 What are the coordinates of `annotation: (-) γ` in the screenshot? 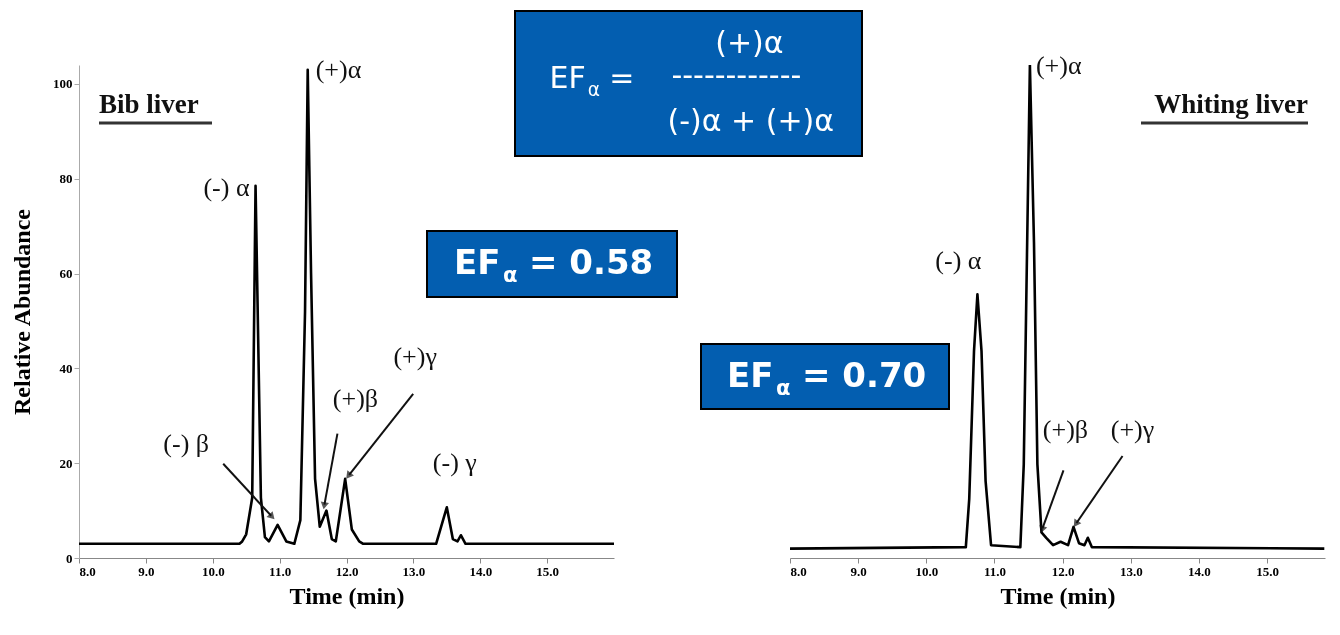 It's located at (454, 463).